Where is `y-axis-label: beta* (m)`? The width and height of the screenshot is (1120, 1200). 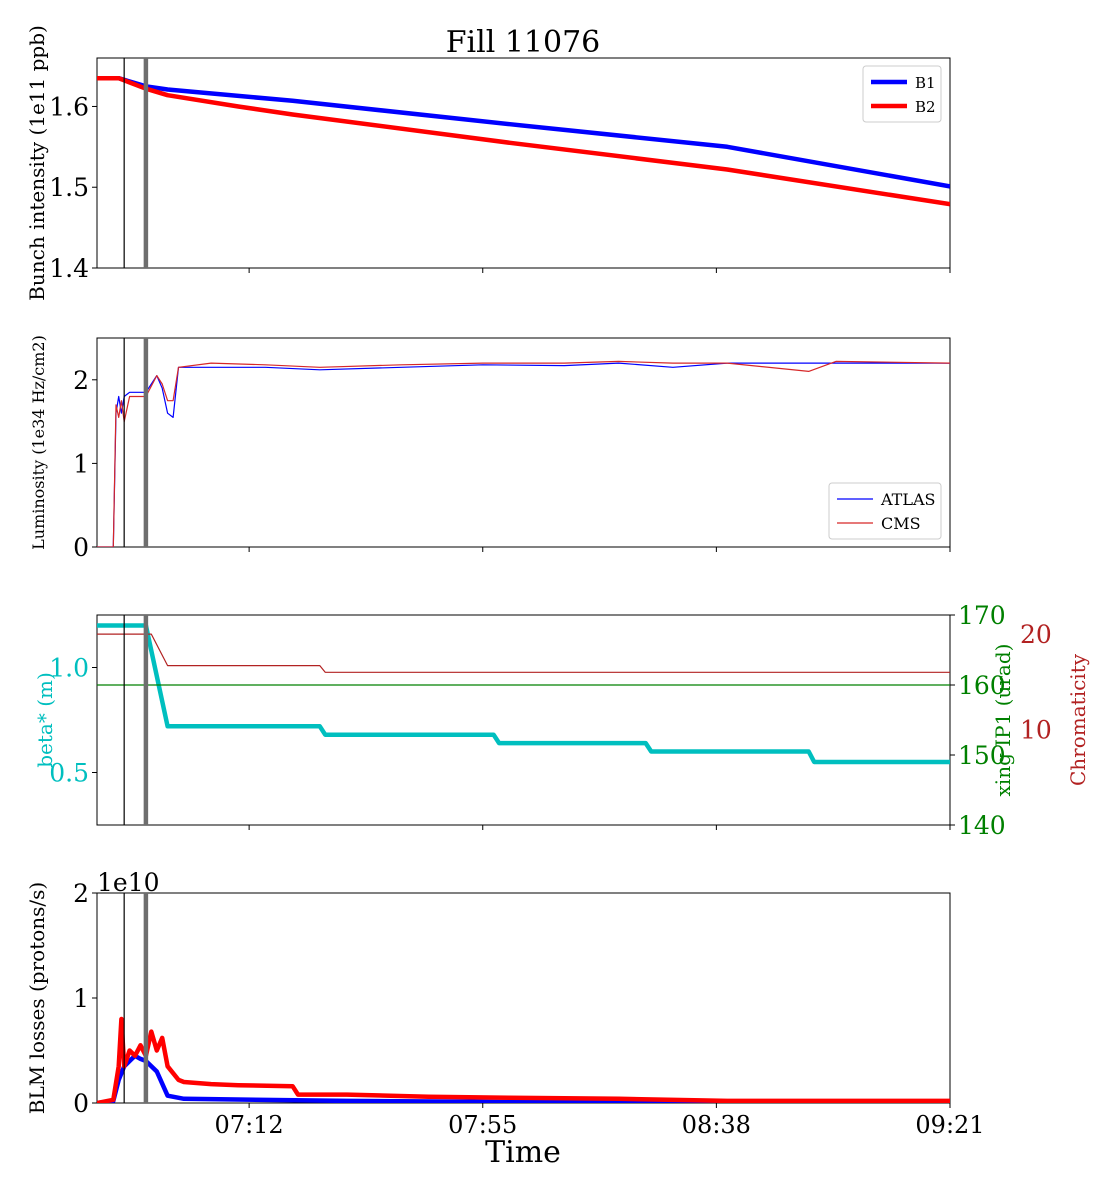
y-axis-label: beta* (m) is located at coordinates (45, 720).